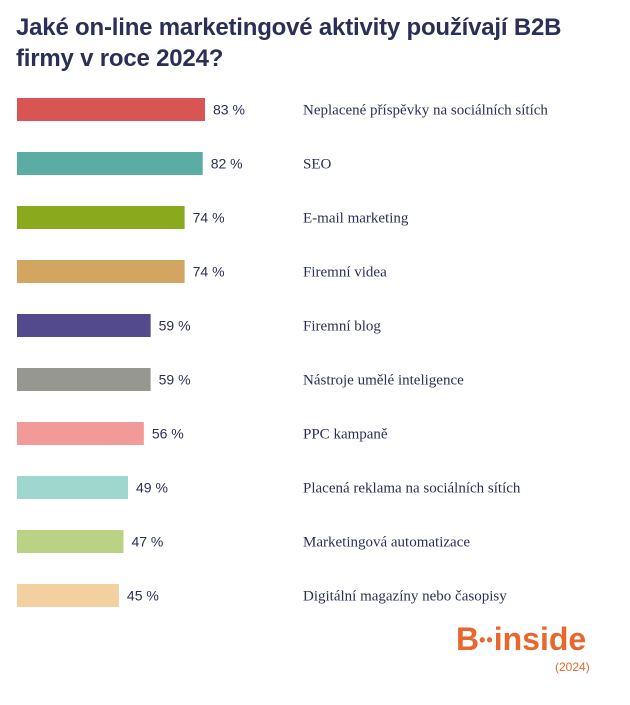  What do you see at coordinates (209, 218) in the screenshot?
I see `data-label-2: 74 %` at bounding box center [209, 218].